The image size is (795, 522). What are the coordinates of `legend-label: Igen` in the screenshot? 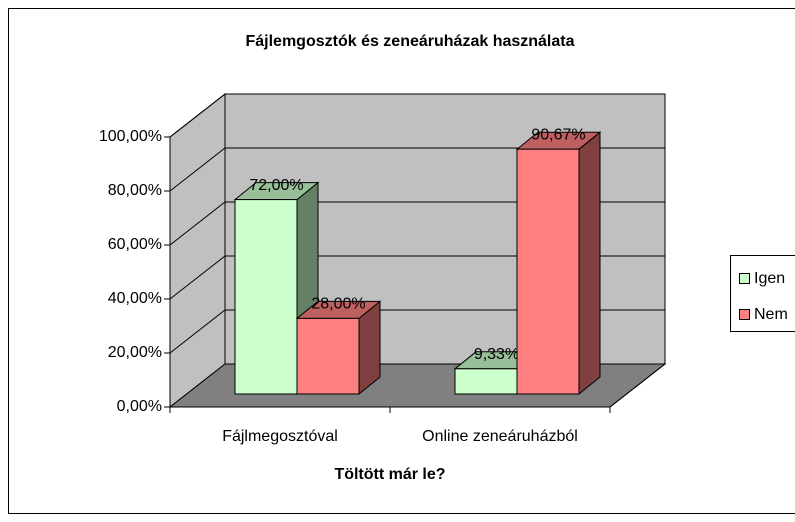 It's located at (769, 278).